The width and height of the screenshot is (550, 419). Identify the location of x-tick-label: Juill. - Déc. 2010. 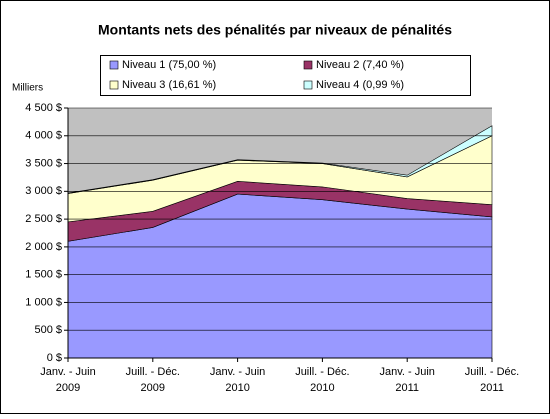
(322, 380).